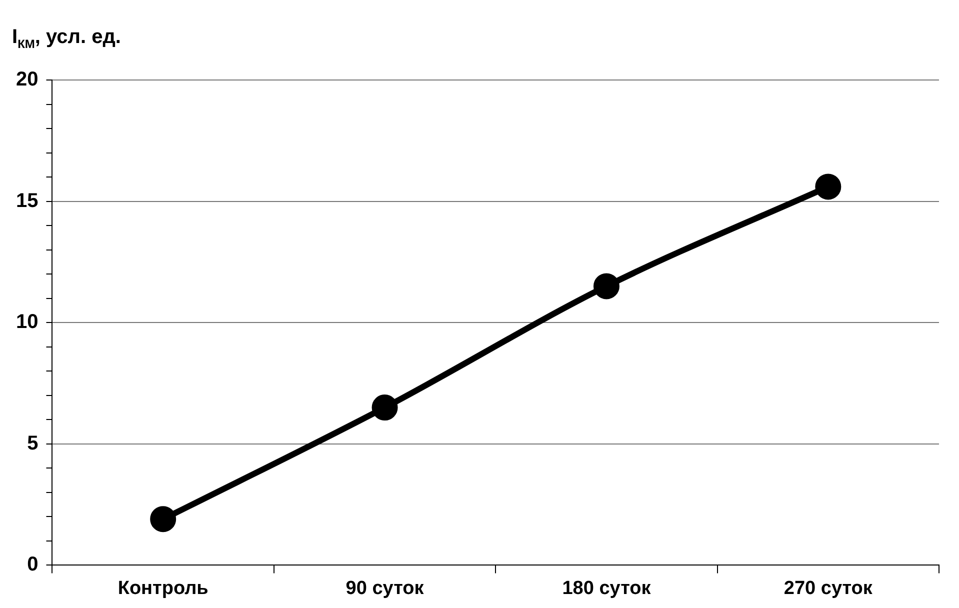 The width and height of the screenshot is (959, 608). I want to click on y-tick-label: 0, so click(32, 565).